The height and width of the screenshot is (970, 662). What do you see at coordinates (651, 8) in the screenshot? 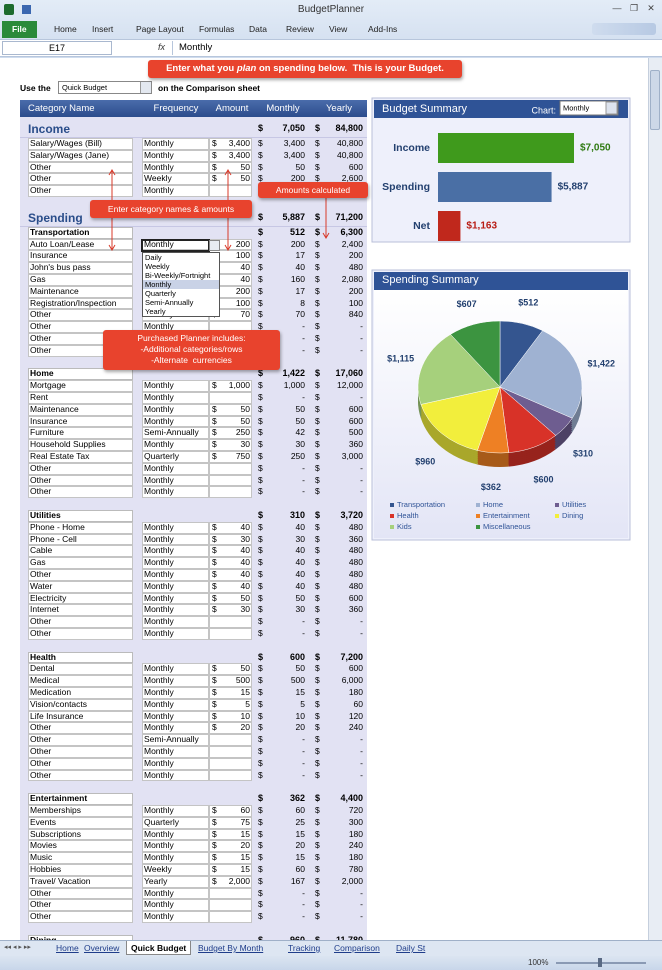
I see `window-button: ✕` at bounding box center [651, 8].